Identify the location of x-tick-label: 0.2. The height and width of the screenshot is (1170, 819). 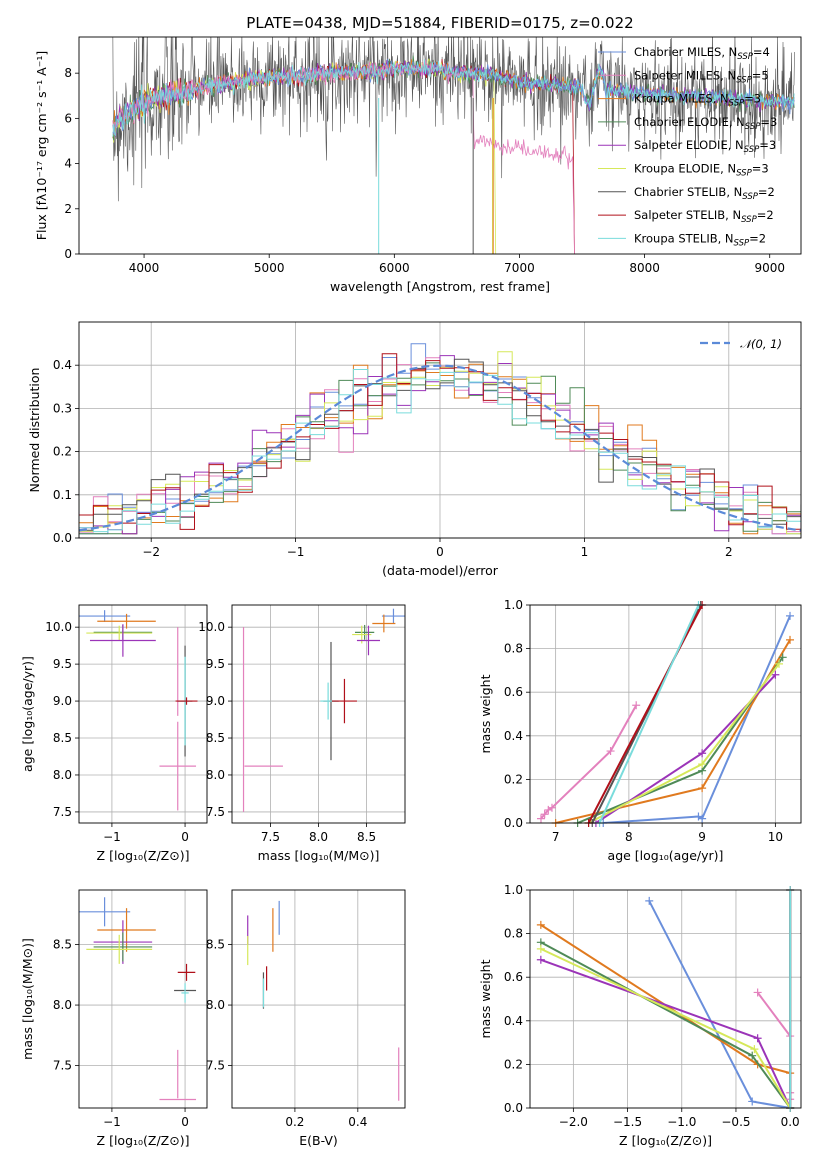
(294, 1122).